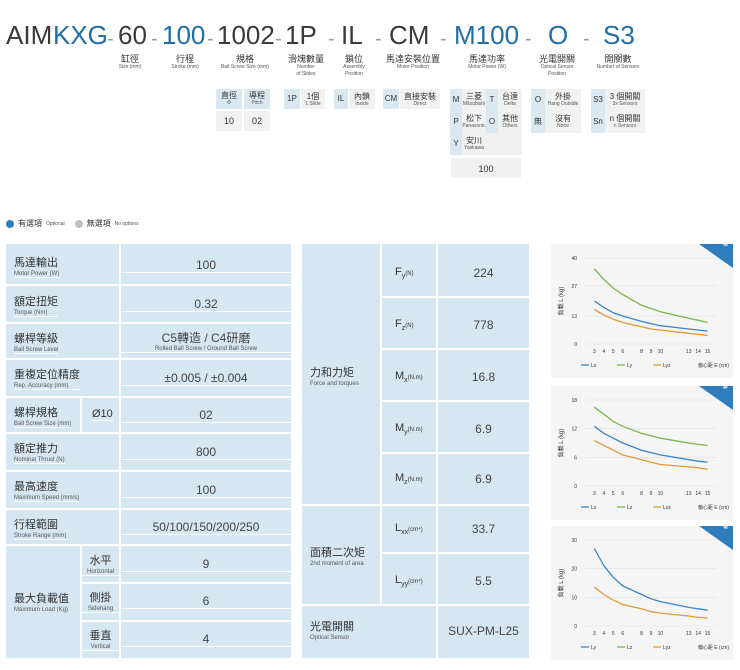 This screenshot has width=740, height=670. What do you see at coordinates (651, 455) in the screenshot?
I see `series-line-lxz` at bounding box center [651, 455].